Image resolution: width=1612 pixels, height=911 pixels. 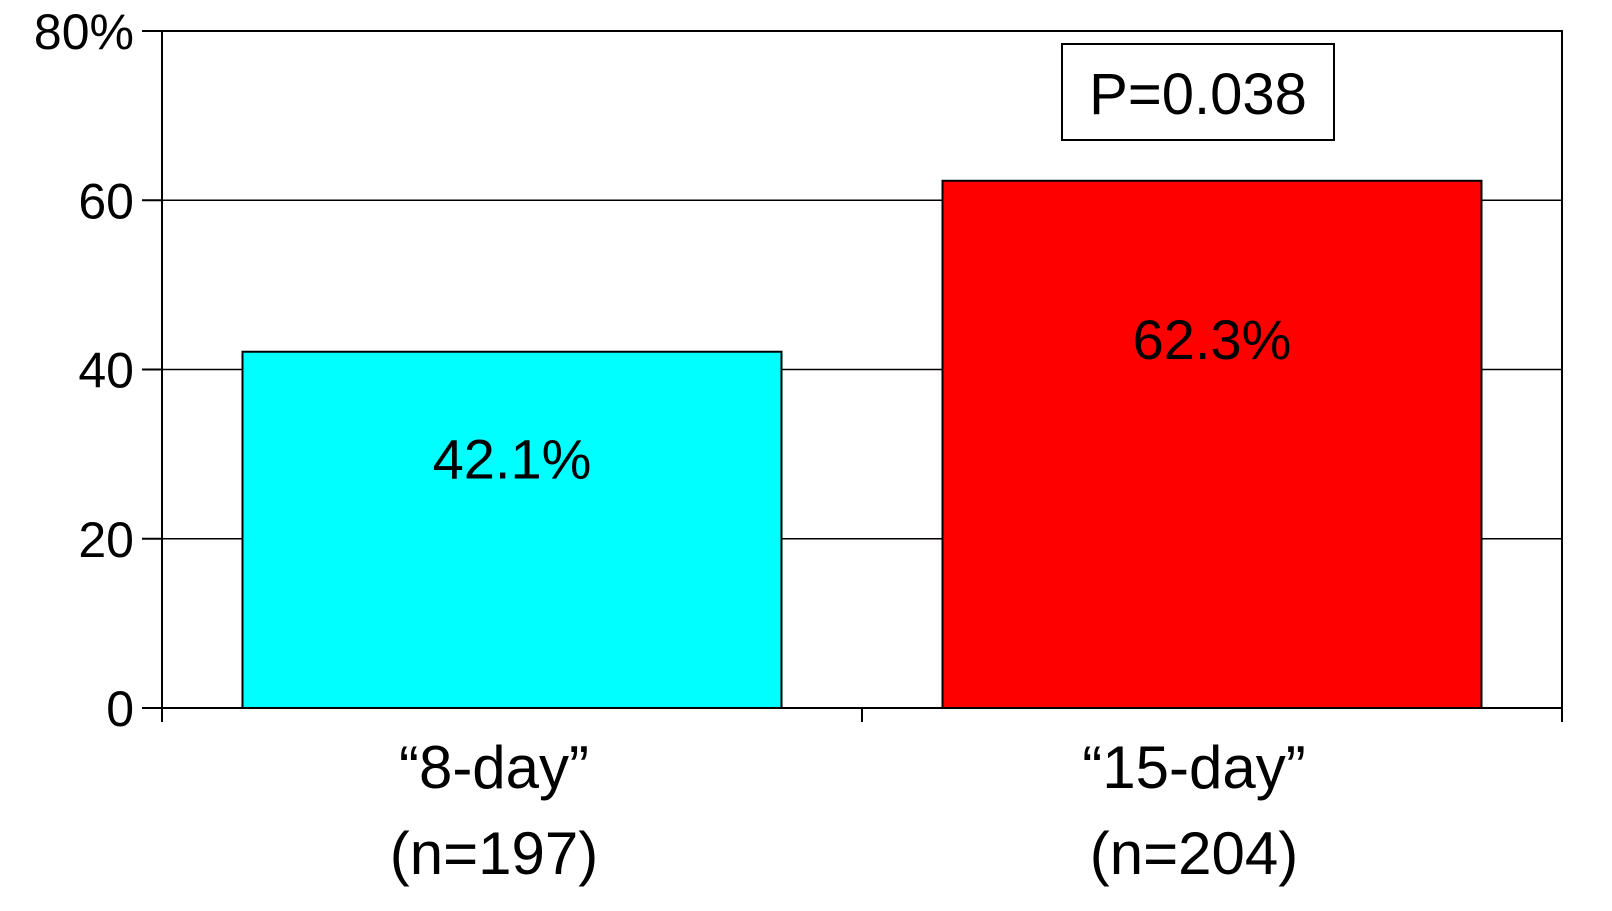 I want to click on bar, so click(x=512, y=529).